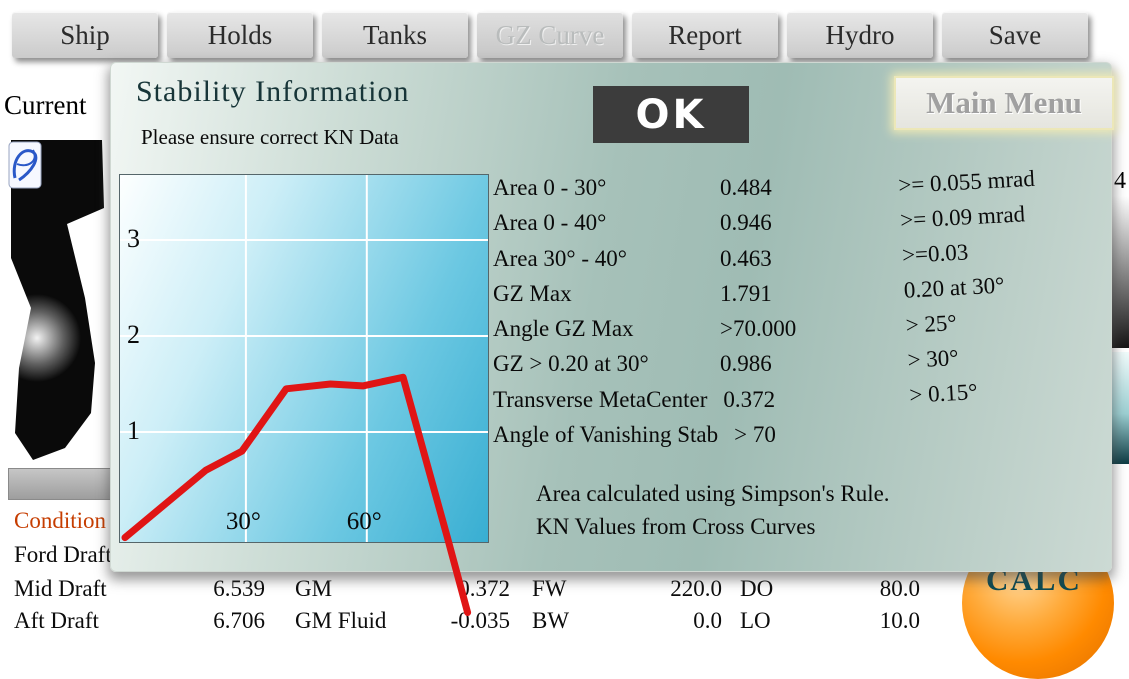 This screenshot has height=679, width=1129. I want to click on stability-value: 0.372, so click(749, 399).